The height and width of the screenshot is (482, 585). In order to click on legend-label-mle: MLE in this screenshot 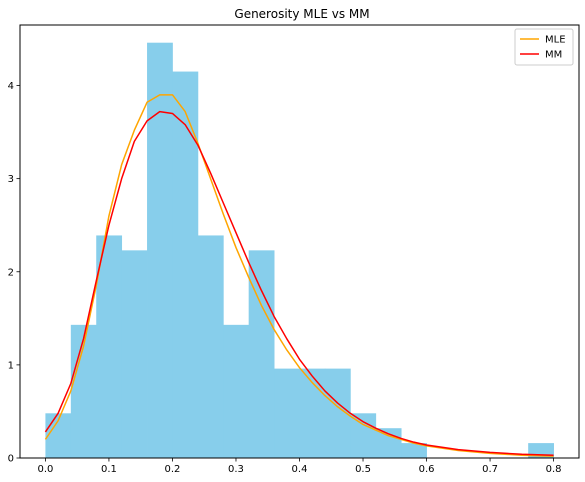, I will do `click(555, 40)`.